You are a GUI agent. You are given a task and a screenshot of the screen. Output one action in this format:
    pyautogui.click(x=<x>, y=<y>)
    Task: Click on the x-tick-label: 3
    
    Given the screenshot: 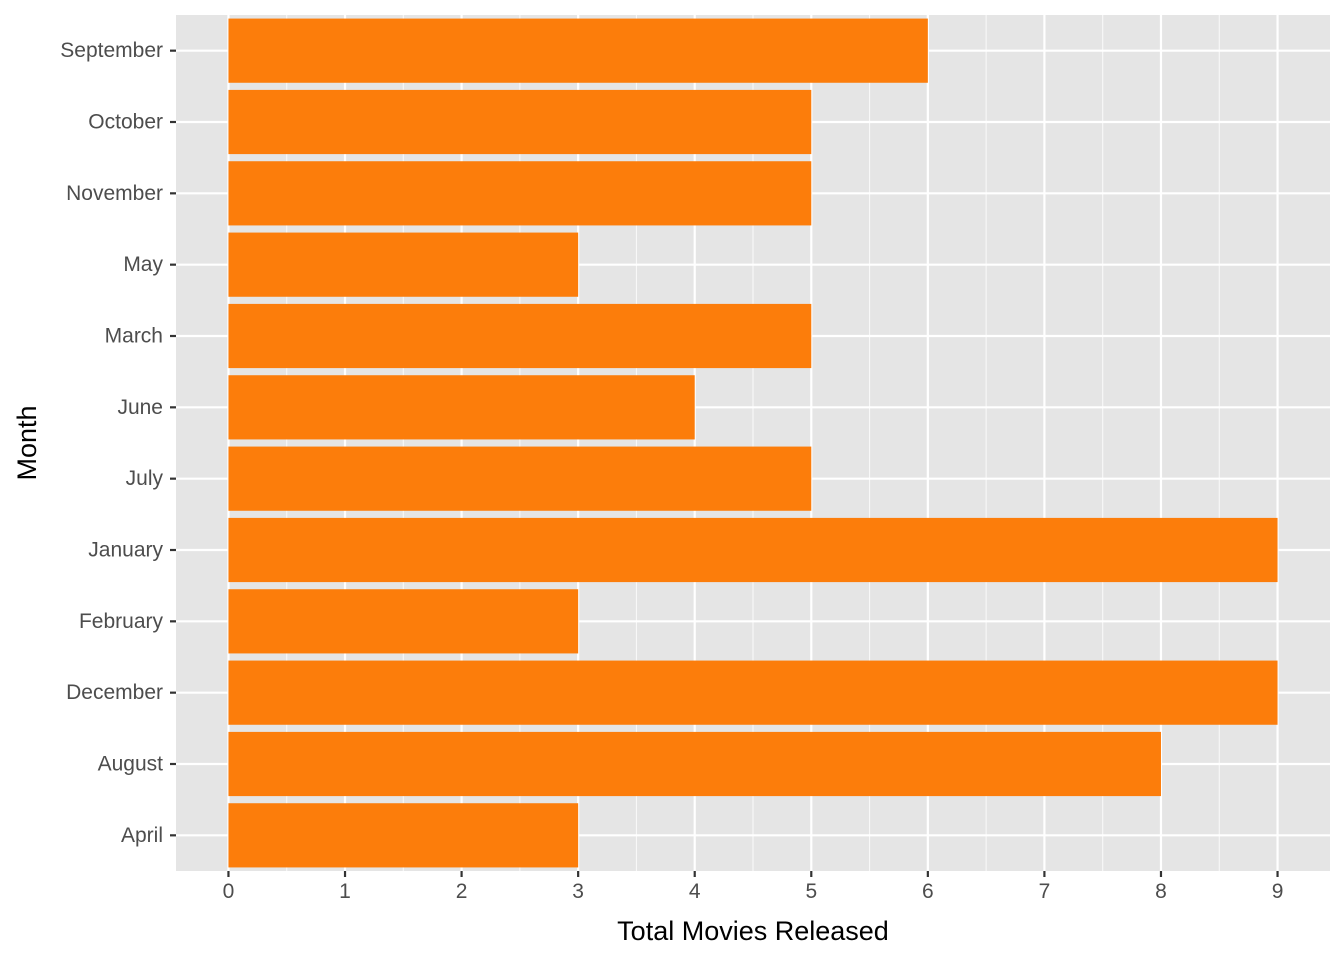 What is the action you would take?
    pyautogui.click(x=578, y=891)
    